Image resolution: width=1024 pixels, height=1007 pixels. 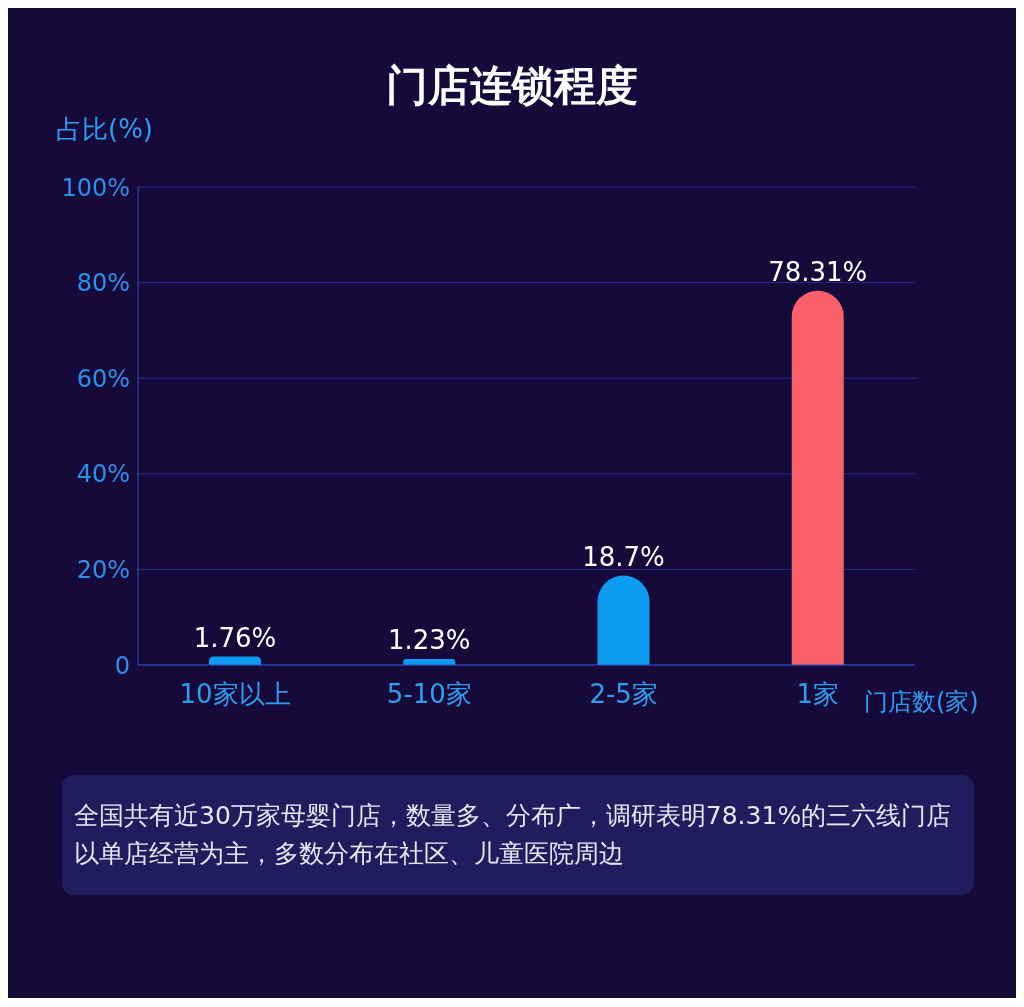 What do you see at coordinates (623, 694) in the screenshot?
I see `x-tick-label: 2-5家` at bounding box center [623, 694].